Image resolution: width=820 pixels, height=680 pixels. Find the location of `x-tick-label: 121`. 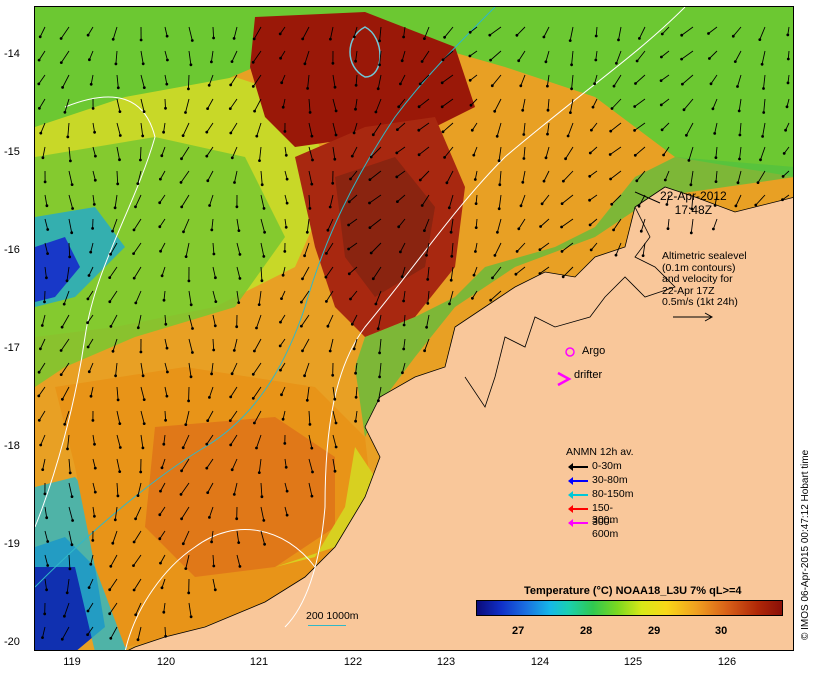

x-tick-label: 121 is located at coordinates (259, 662).